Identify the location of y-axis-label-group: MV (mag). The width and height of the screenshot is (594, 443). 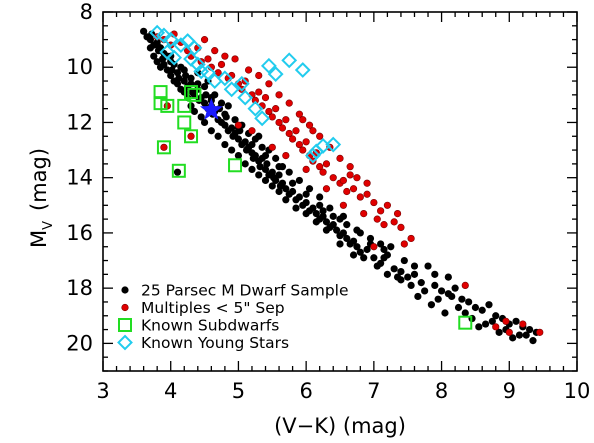
(41, 198).